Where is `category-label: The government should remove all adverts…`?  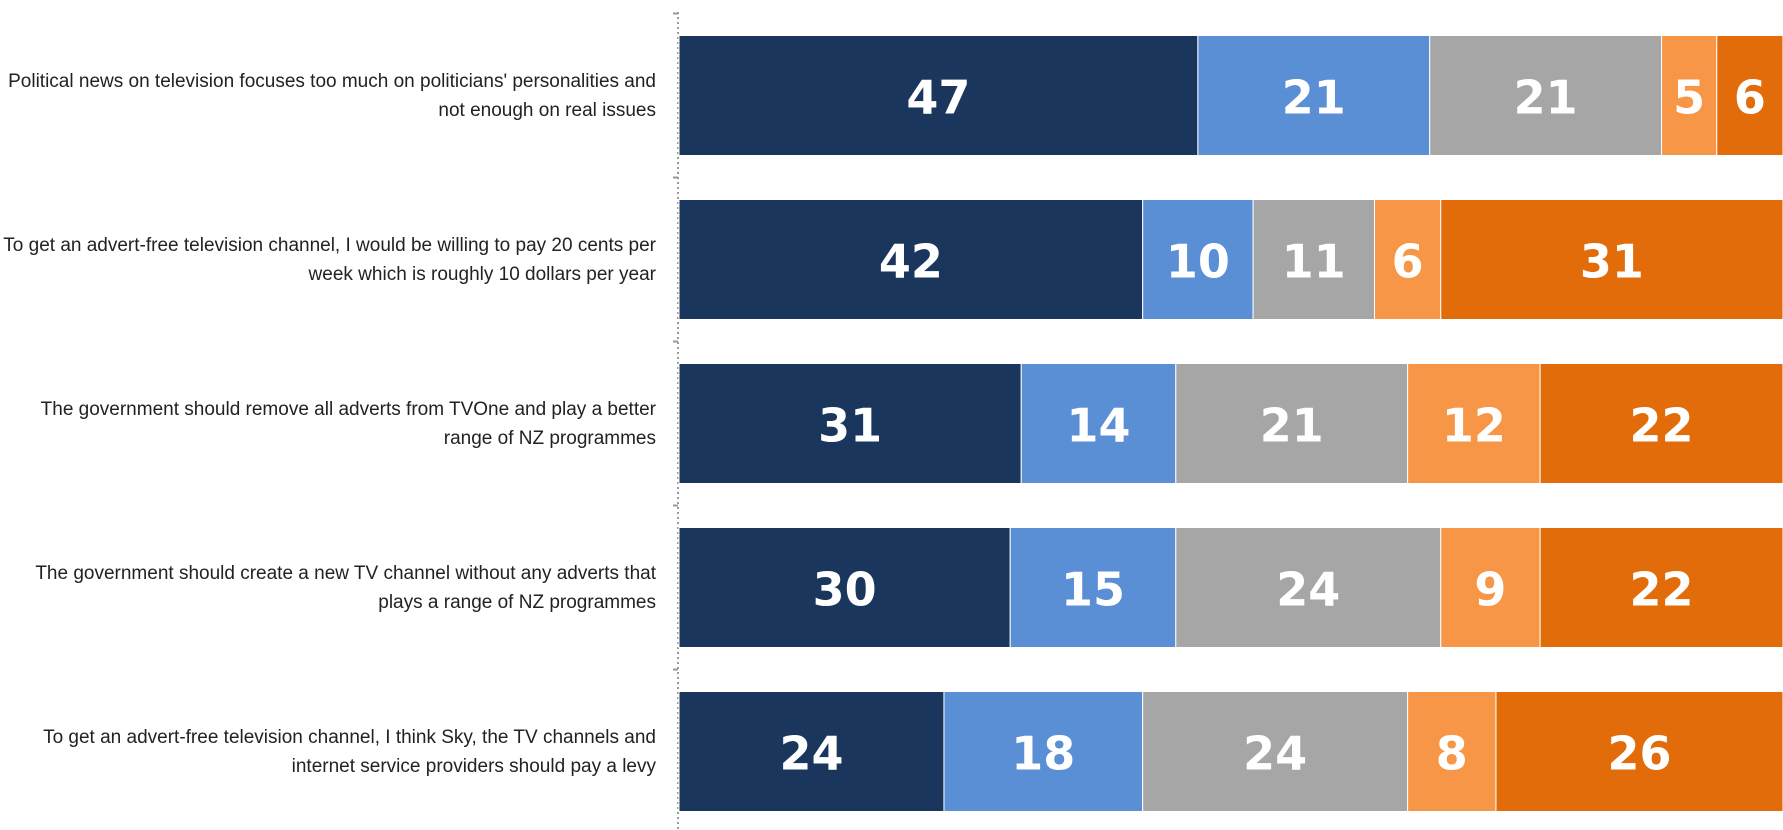 category-label: The government should remove all adverts… is located at coordinates (328, 424).